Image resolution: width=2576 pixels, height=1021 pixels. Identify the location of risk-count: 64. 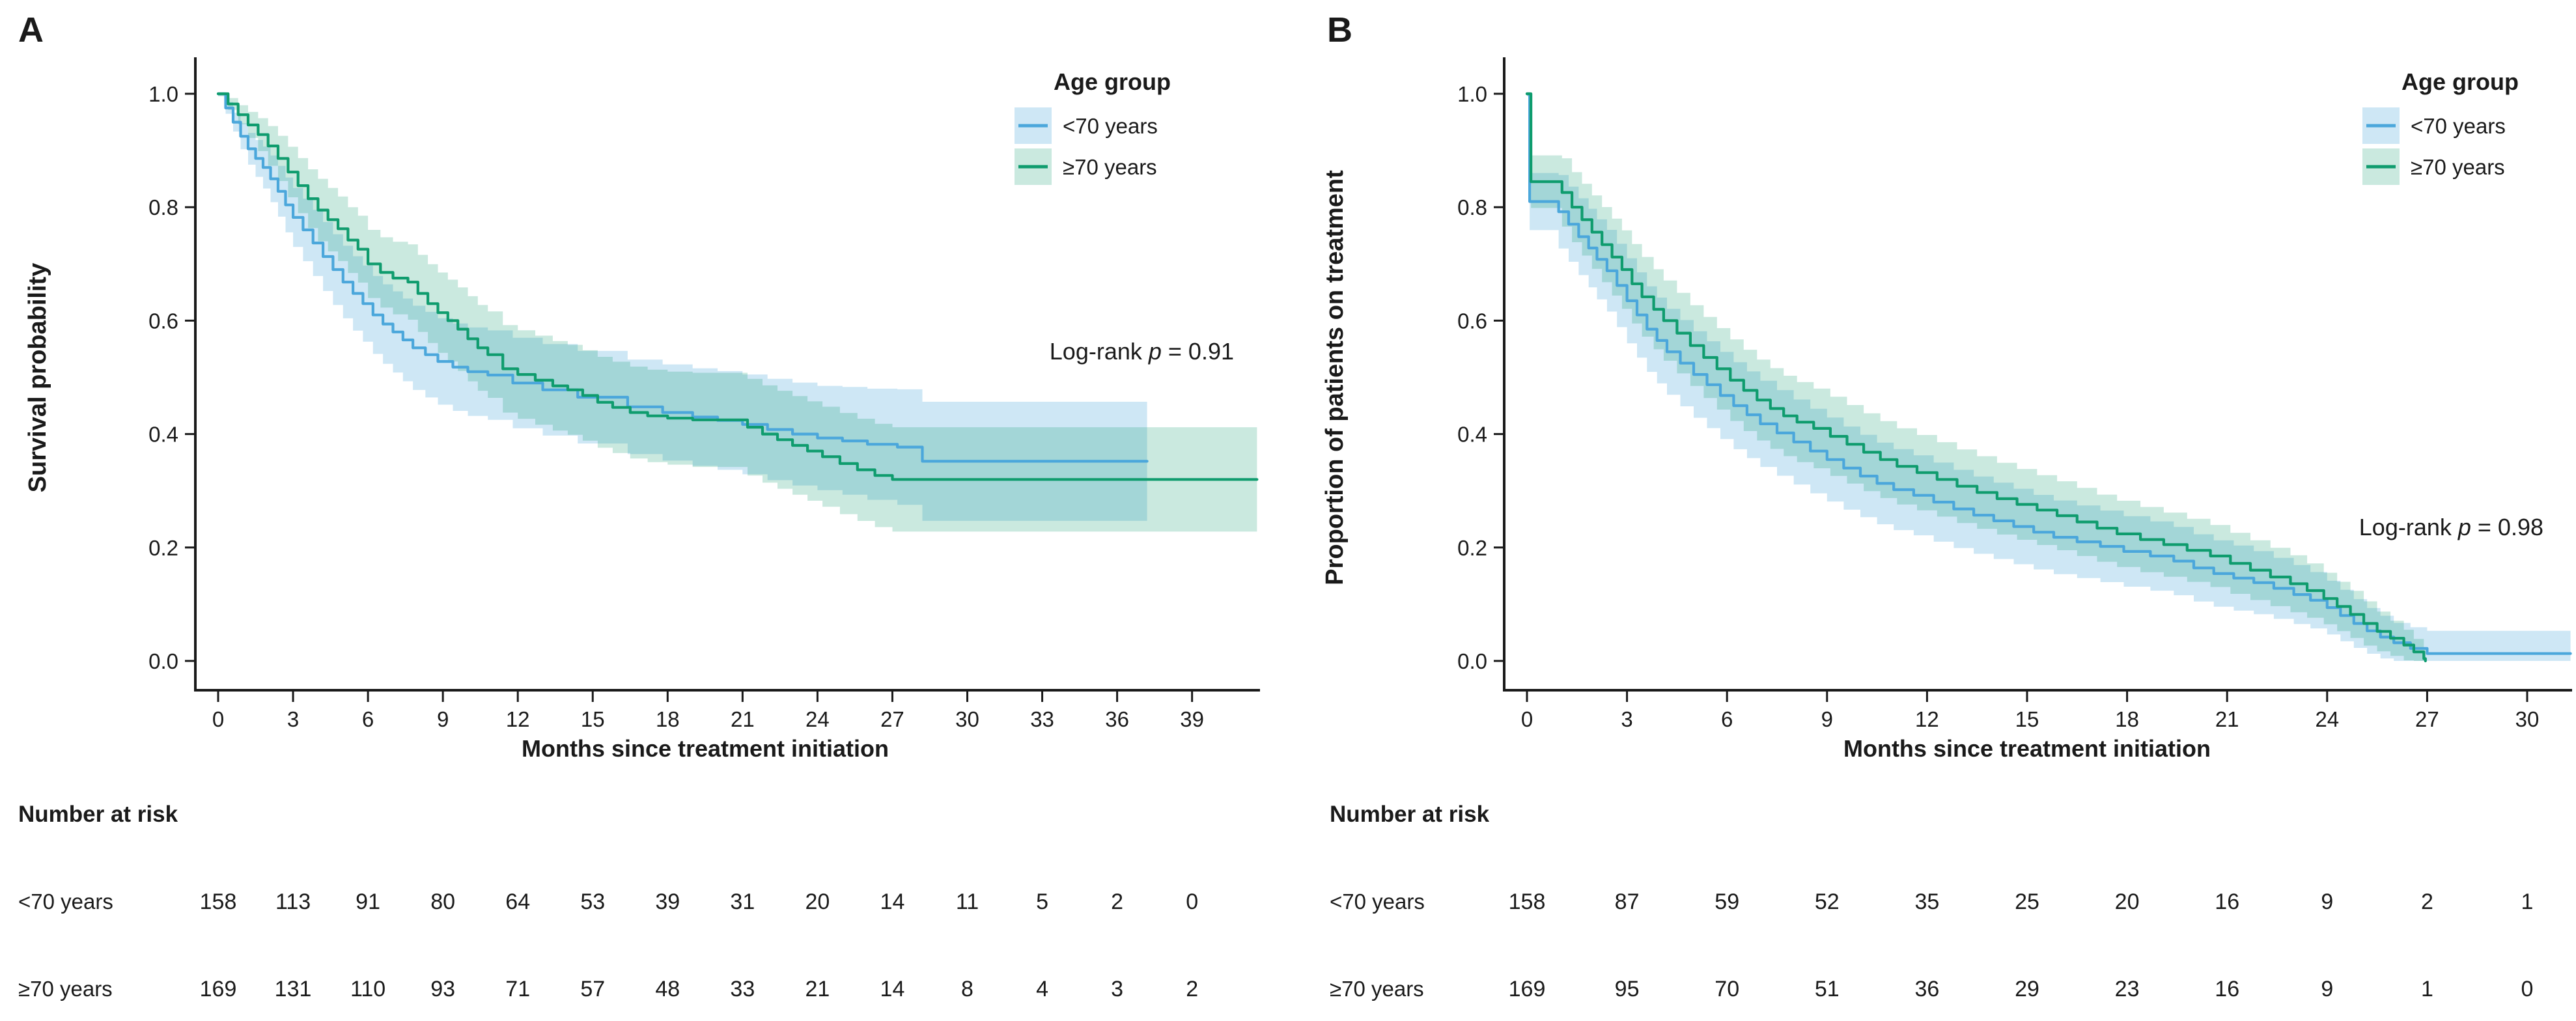
(518, 902).